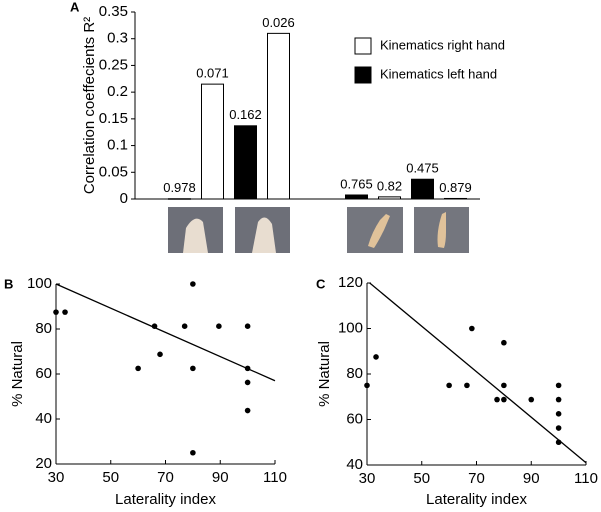 The height and width of the screenshot is (512, 601). Describe the element at coordinates (117, 91) in the screenshot. I see `y-tick-label: 0.2` at that location.